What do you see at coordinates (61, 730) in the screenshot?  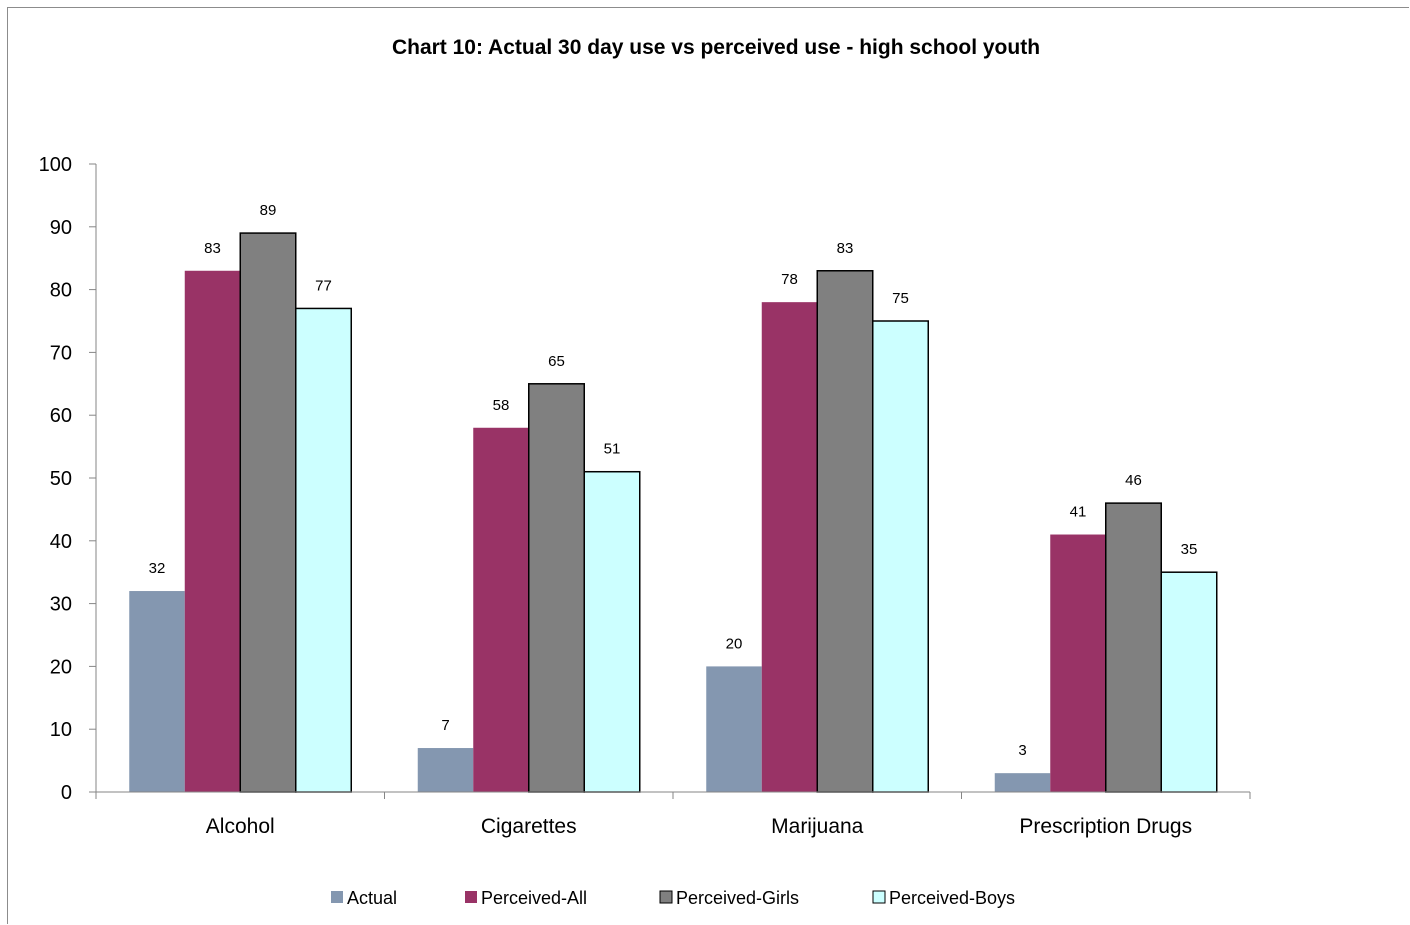 I see `y-tick-label: 10` at bounding box center [61, 730].